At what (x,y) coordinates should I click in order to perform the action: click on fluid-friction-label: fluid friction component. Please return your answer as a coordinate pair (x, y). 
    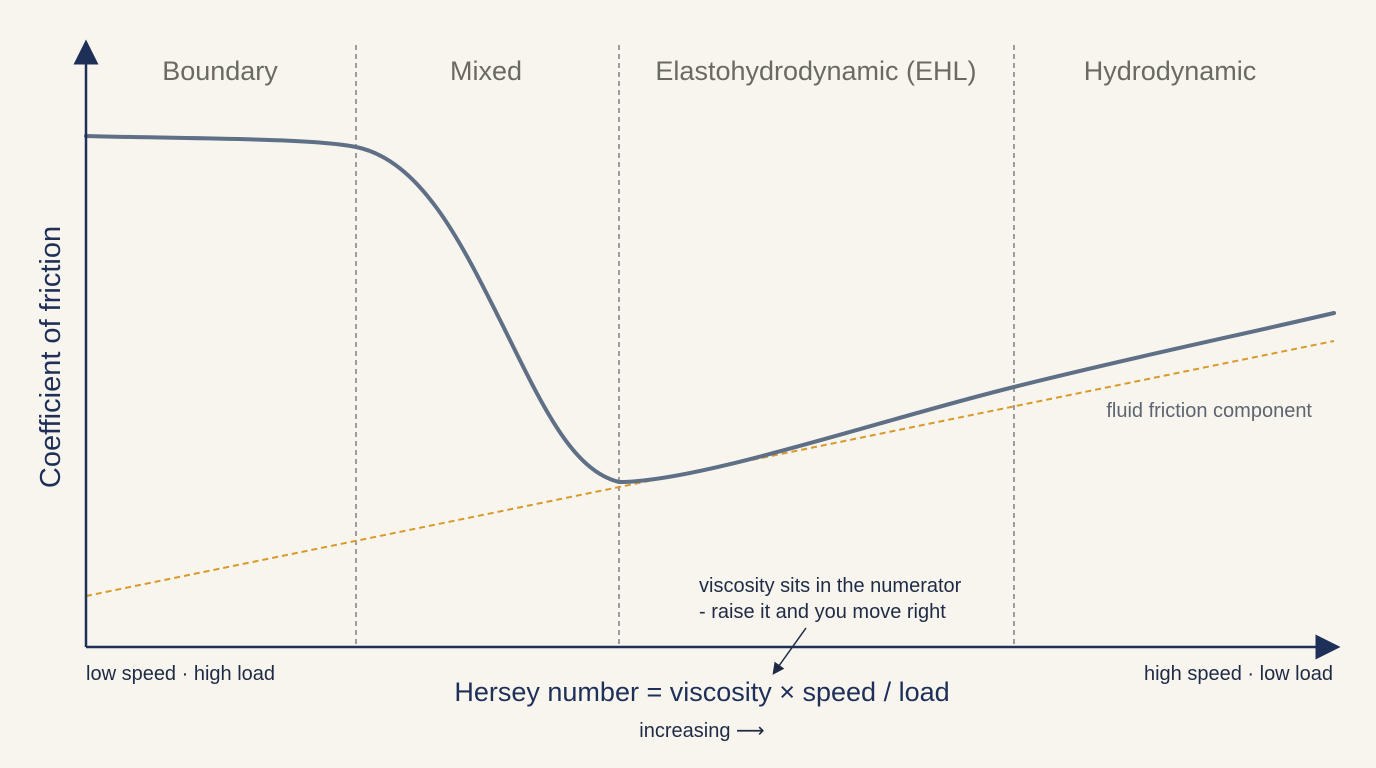
    Looking at the image, I should click on (1209, 411).